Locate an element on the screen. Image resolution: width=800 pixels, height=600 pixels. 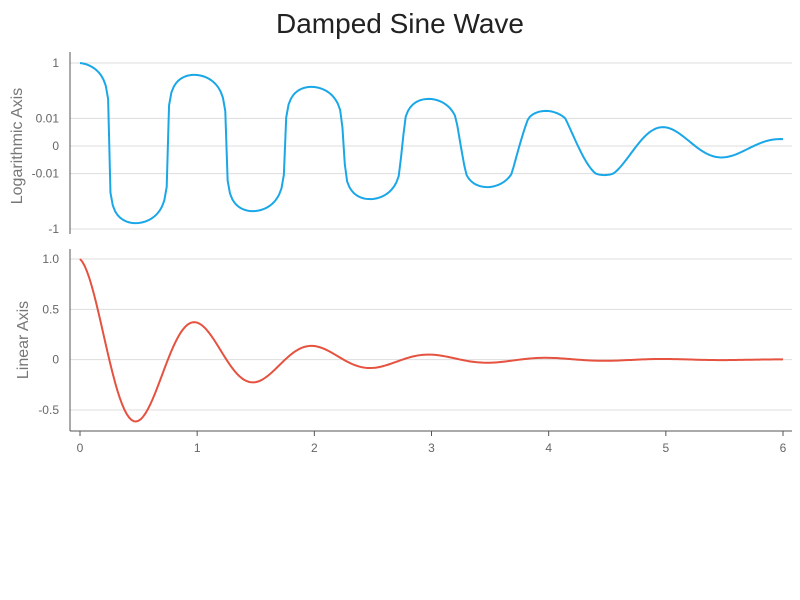
x-tick-label: 0 is located at coordinates (80, 448).